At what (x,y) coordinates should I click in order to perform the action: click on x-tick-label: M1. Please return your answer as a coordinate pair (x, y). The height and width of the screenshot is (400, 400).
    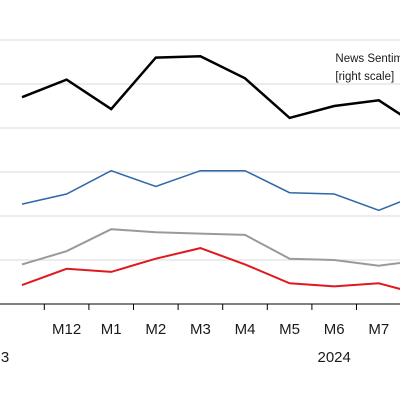
    Looking at the image, I should click on (111, 329).